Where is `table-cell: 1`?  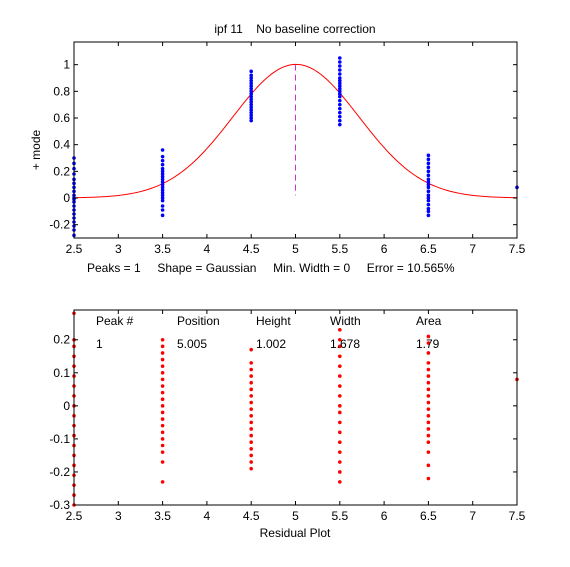 table-cell: 1 is located at coordinates (99, 344).